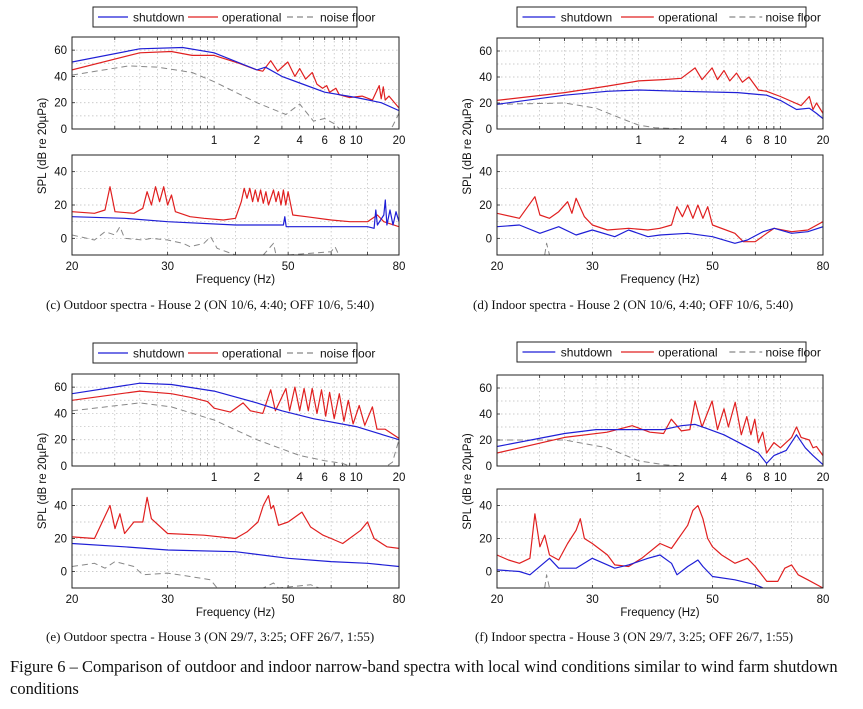 This screenshot has width=863, height=709. I want to click on bottom-subplot: 0 20 40 20 30 50 80, so click(654, 213).